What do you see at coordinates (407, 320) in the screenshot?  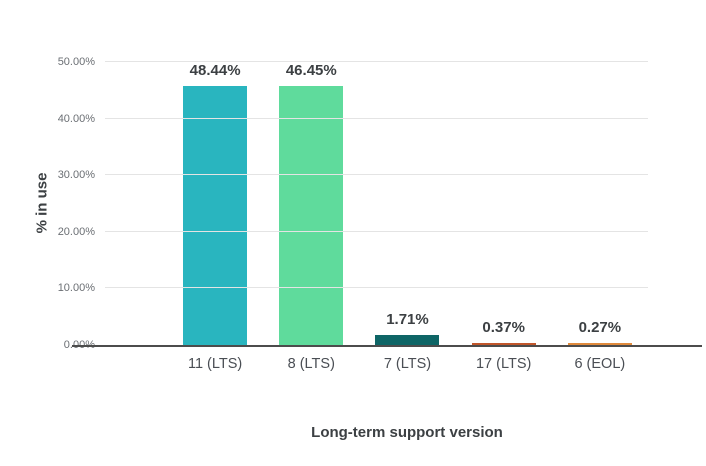 I see `bar-value-label: 1.71%` at bounding box center [407, 320].